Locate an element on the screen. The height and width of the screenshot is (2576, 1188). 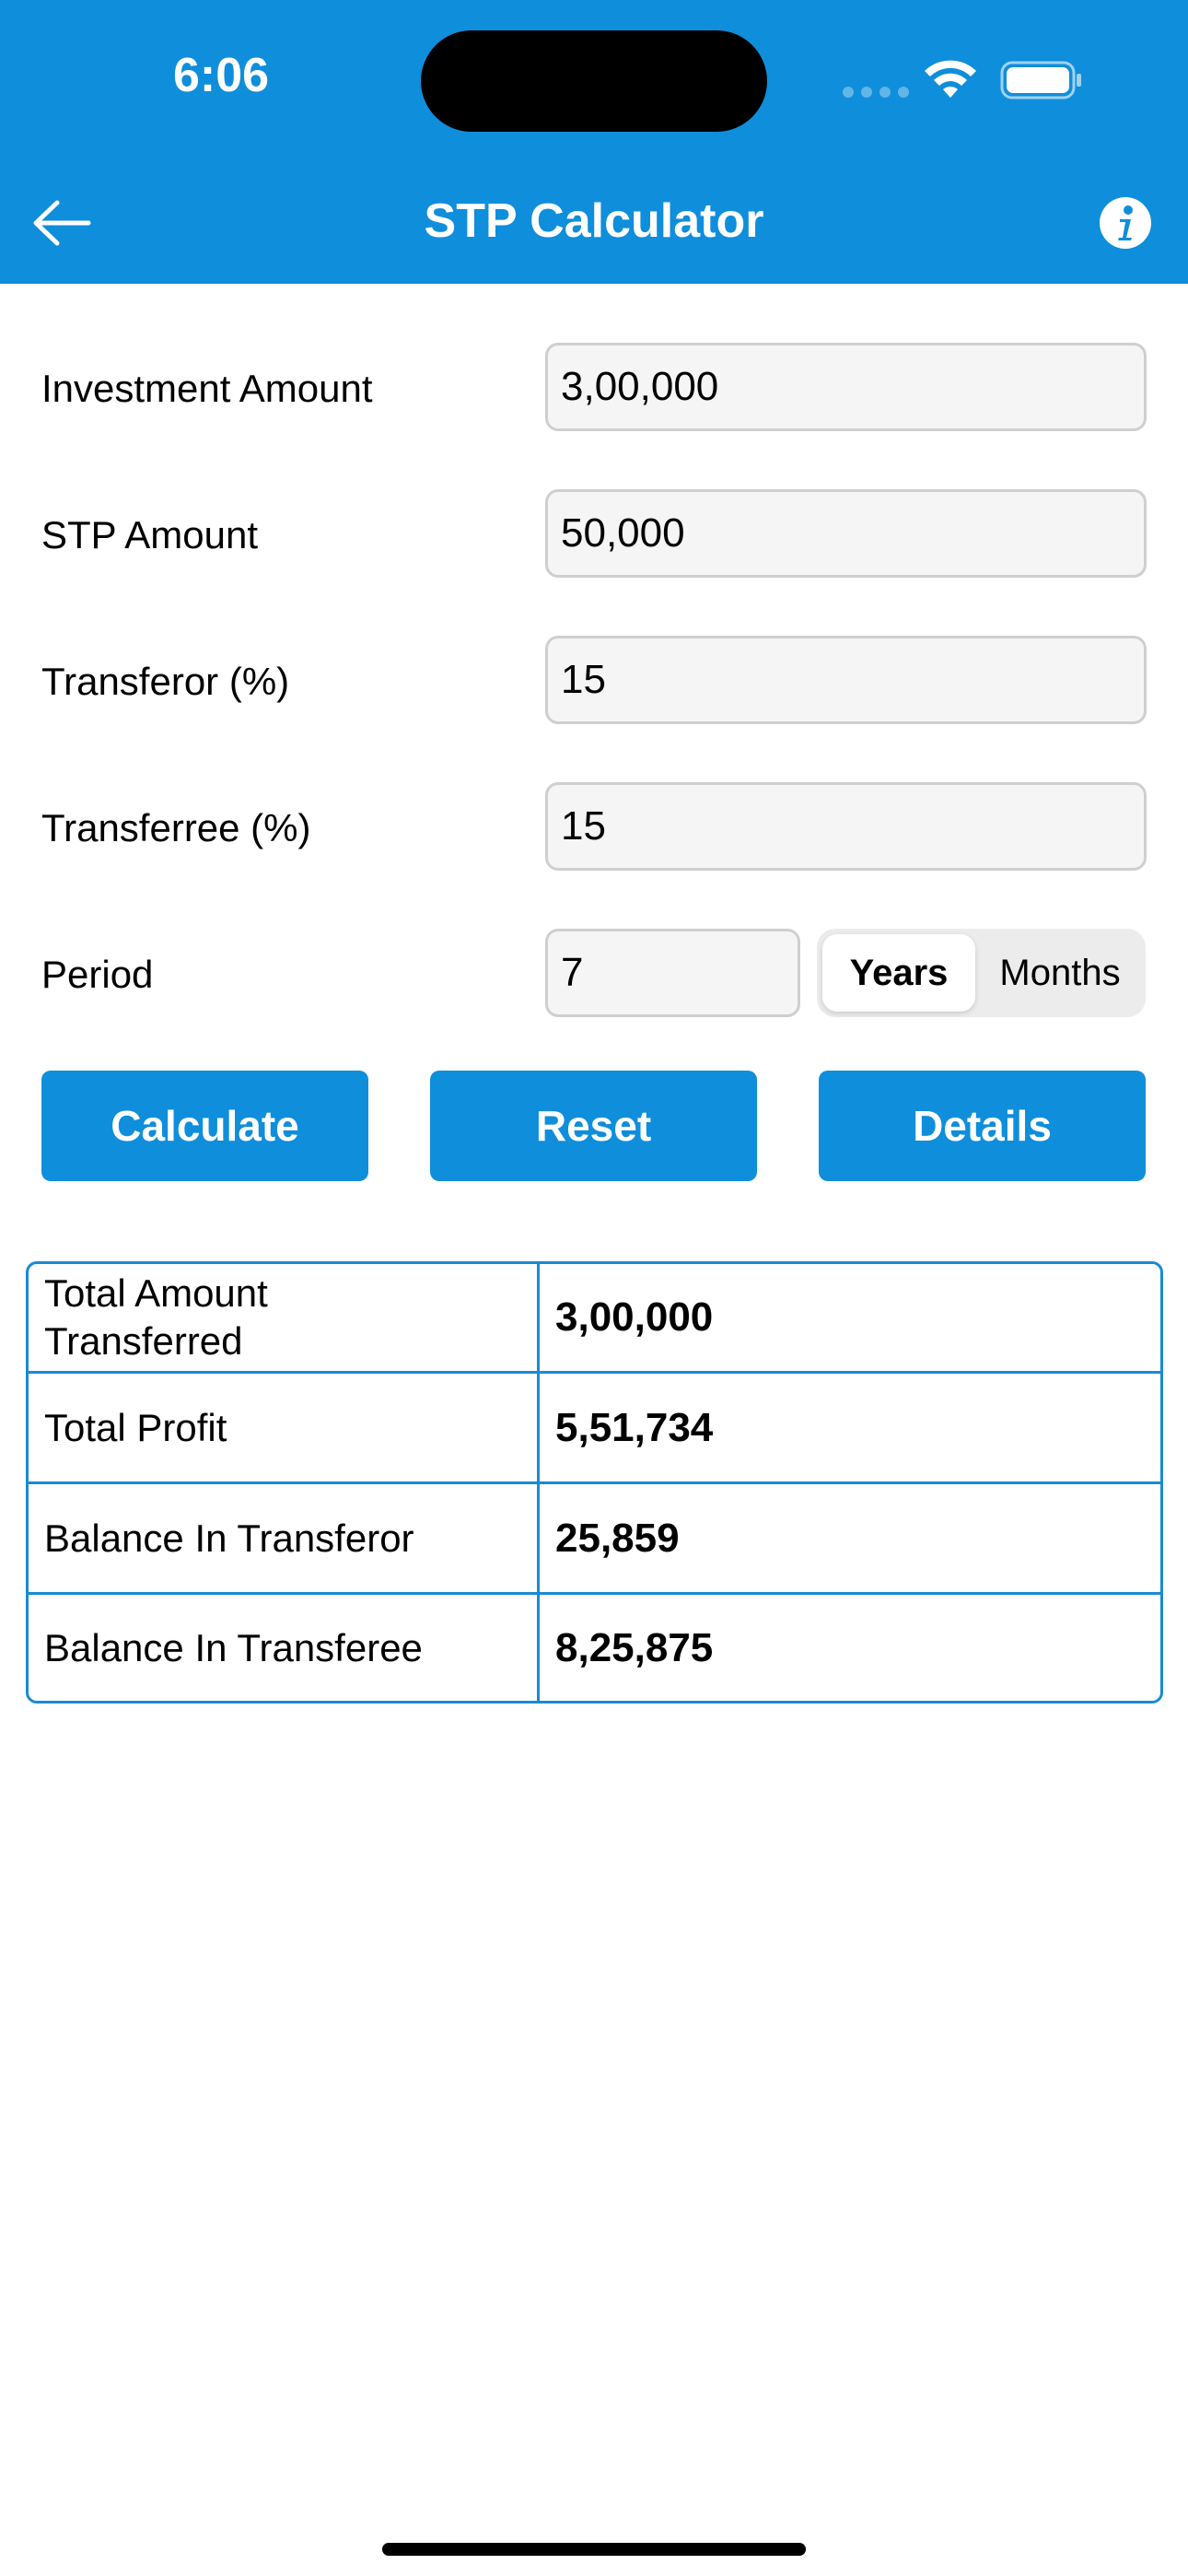
table-row: Balance In Transferee 8,25,875 is located at coordinates (594, 1648).